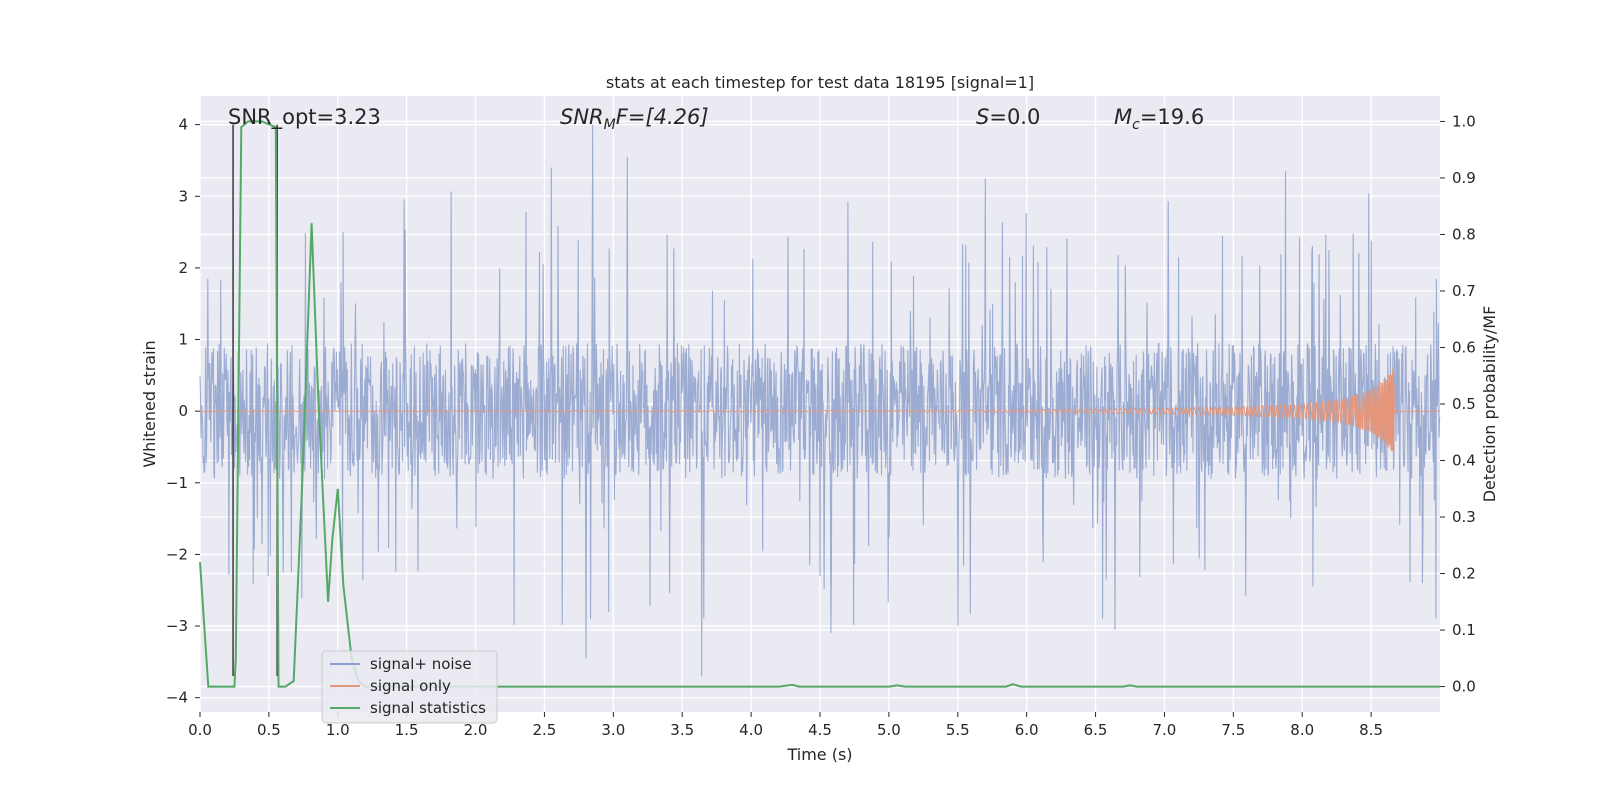  I want to click on legend-label-signal-only: signal only, so click(410, 686).